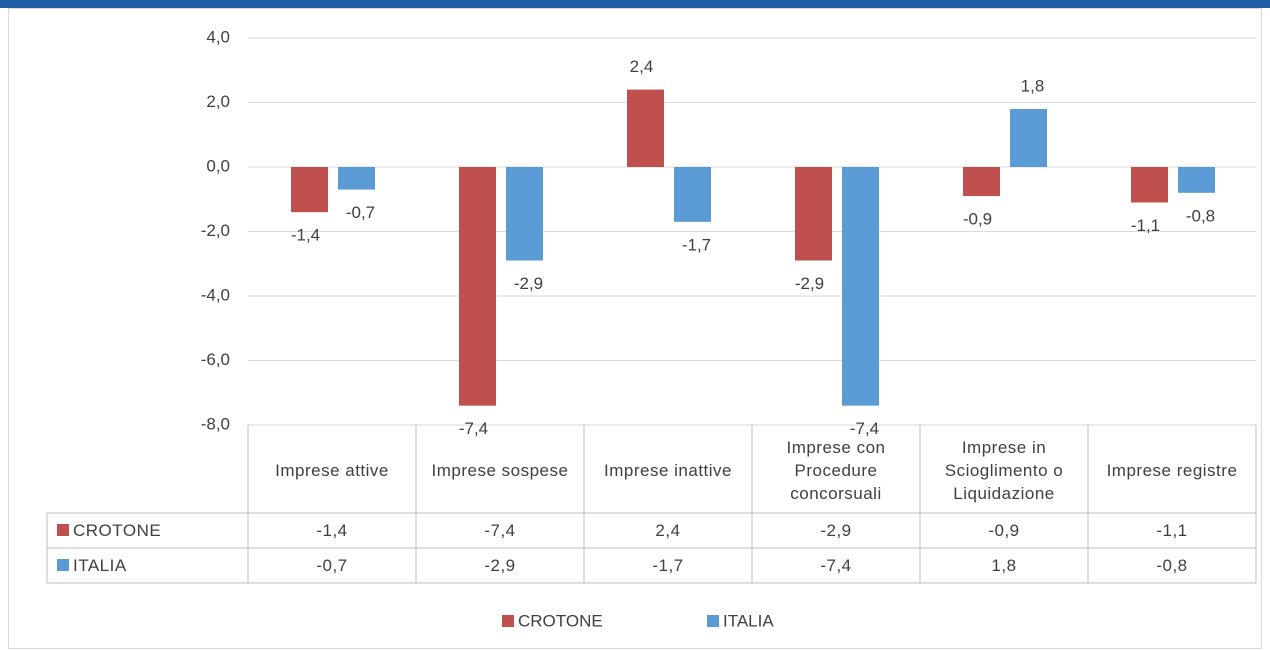  Describe the element at coordinates (215, 294) in the screenshot. I see `y-tick-label: -4,0` at that location.